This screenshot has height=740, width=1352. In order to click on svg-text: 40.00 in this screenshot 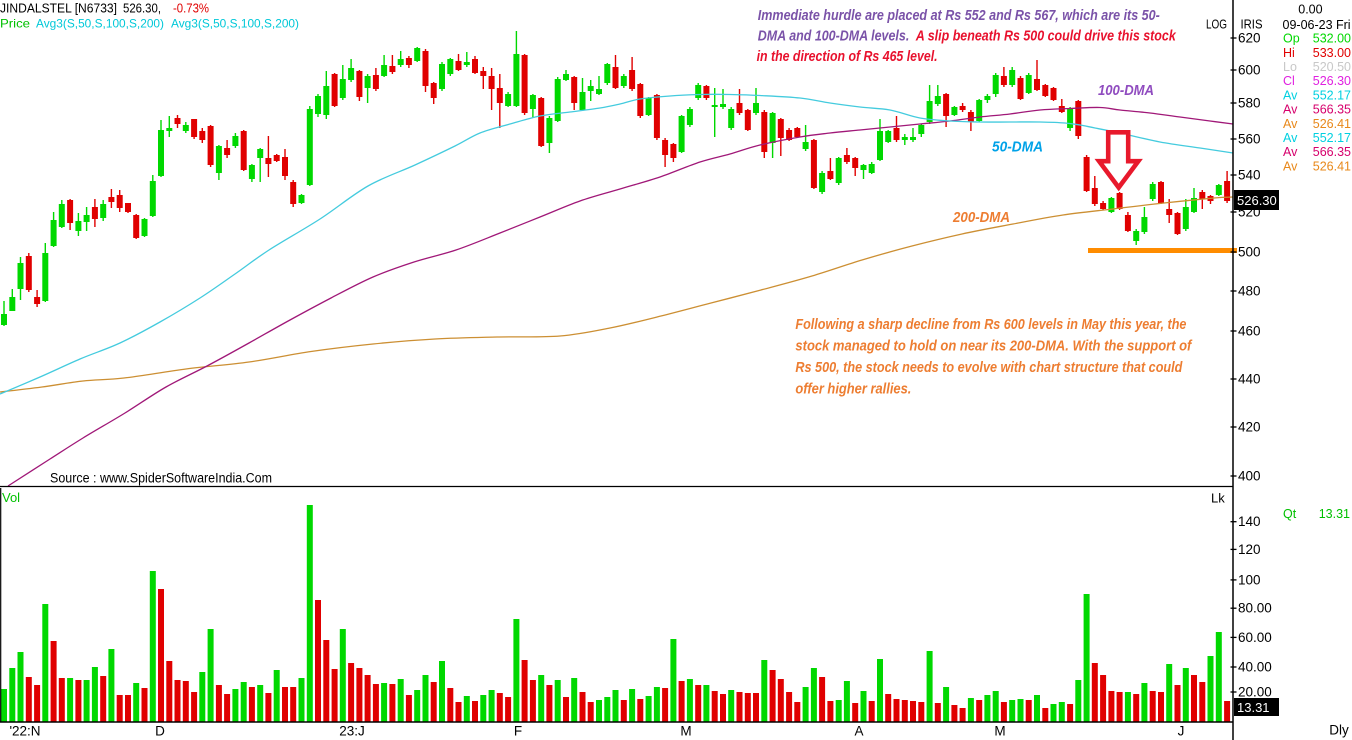, I will do `click(1255, 667)`.